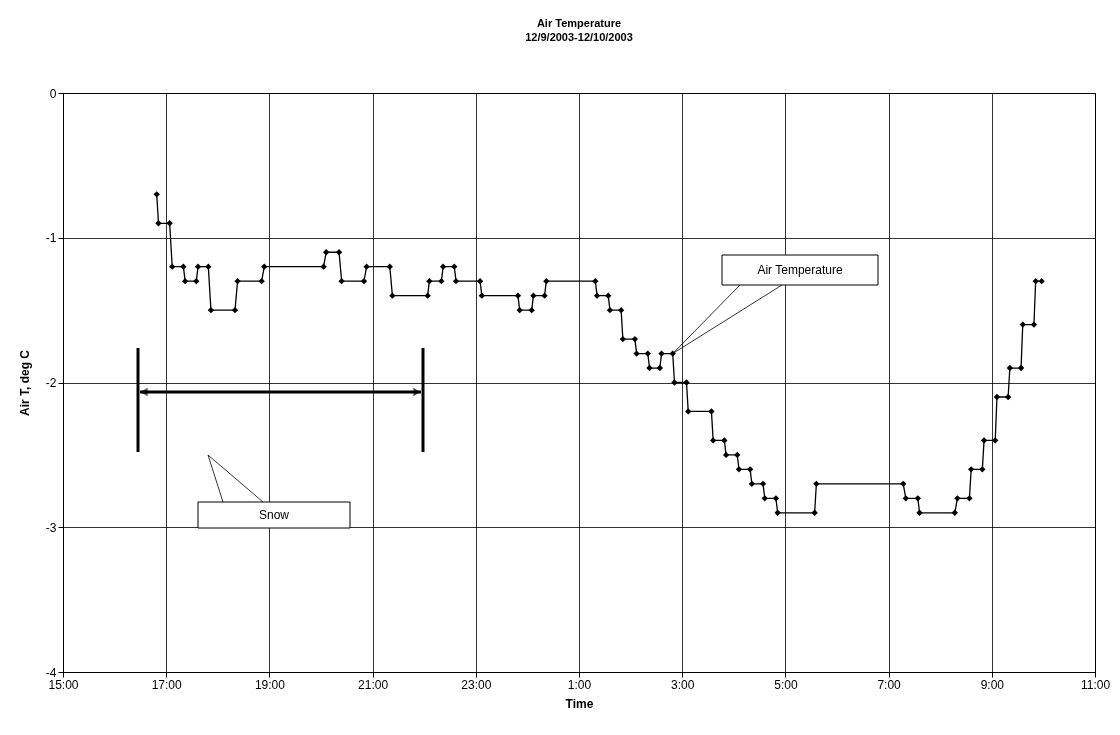 This screenshot has width=1120, height=735. I want to click on x-tick-label: 9:00, so click(992, 684).